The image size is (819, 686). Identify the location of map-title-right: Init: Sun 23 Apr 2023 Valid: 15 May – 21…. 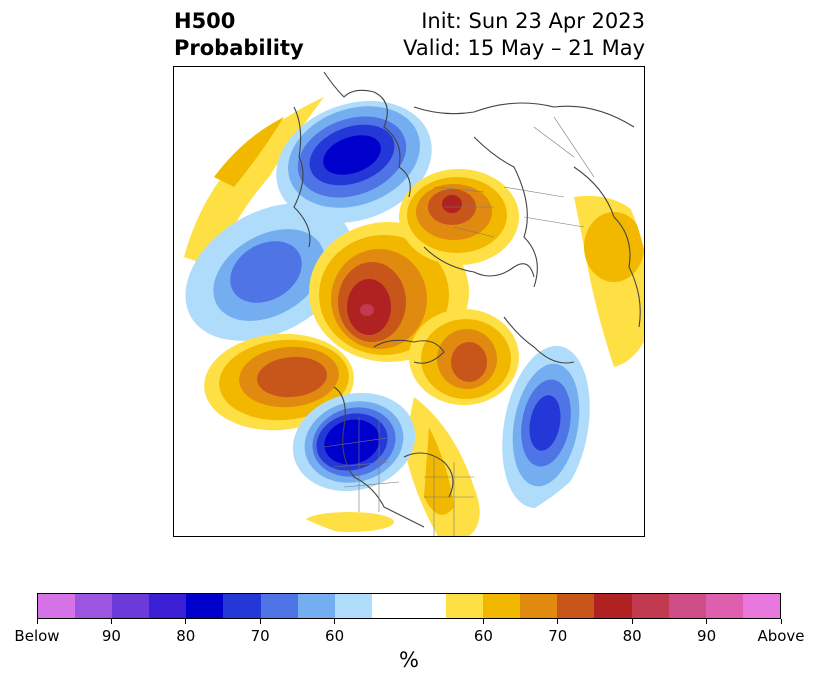
(524, 35).